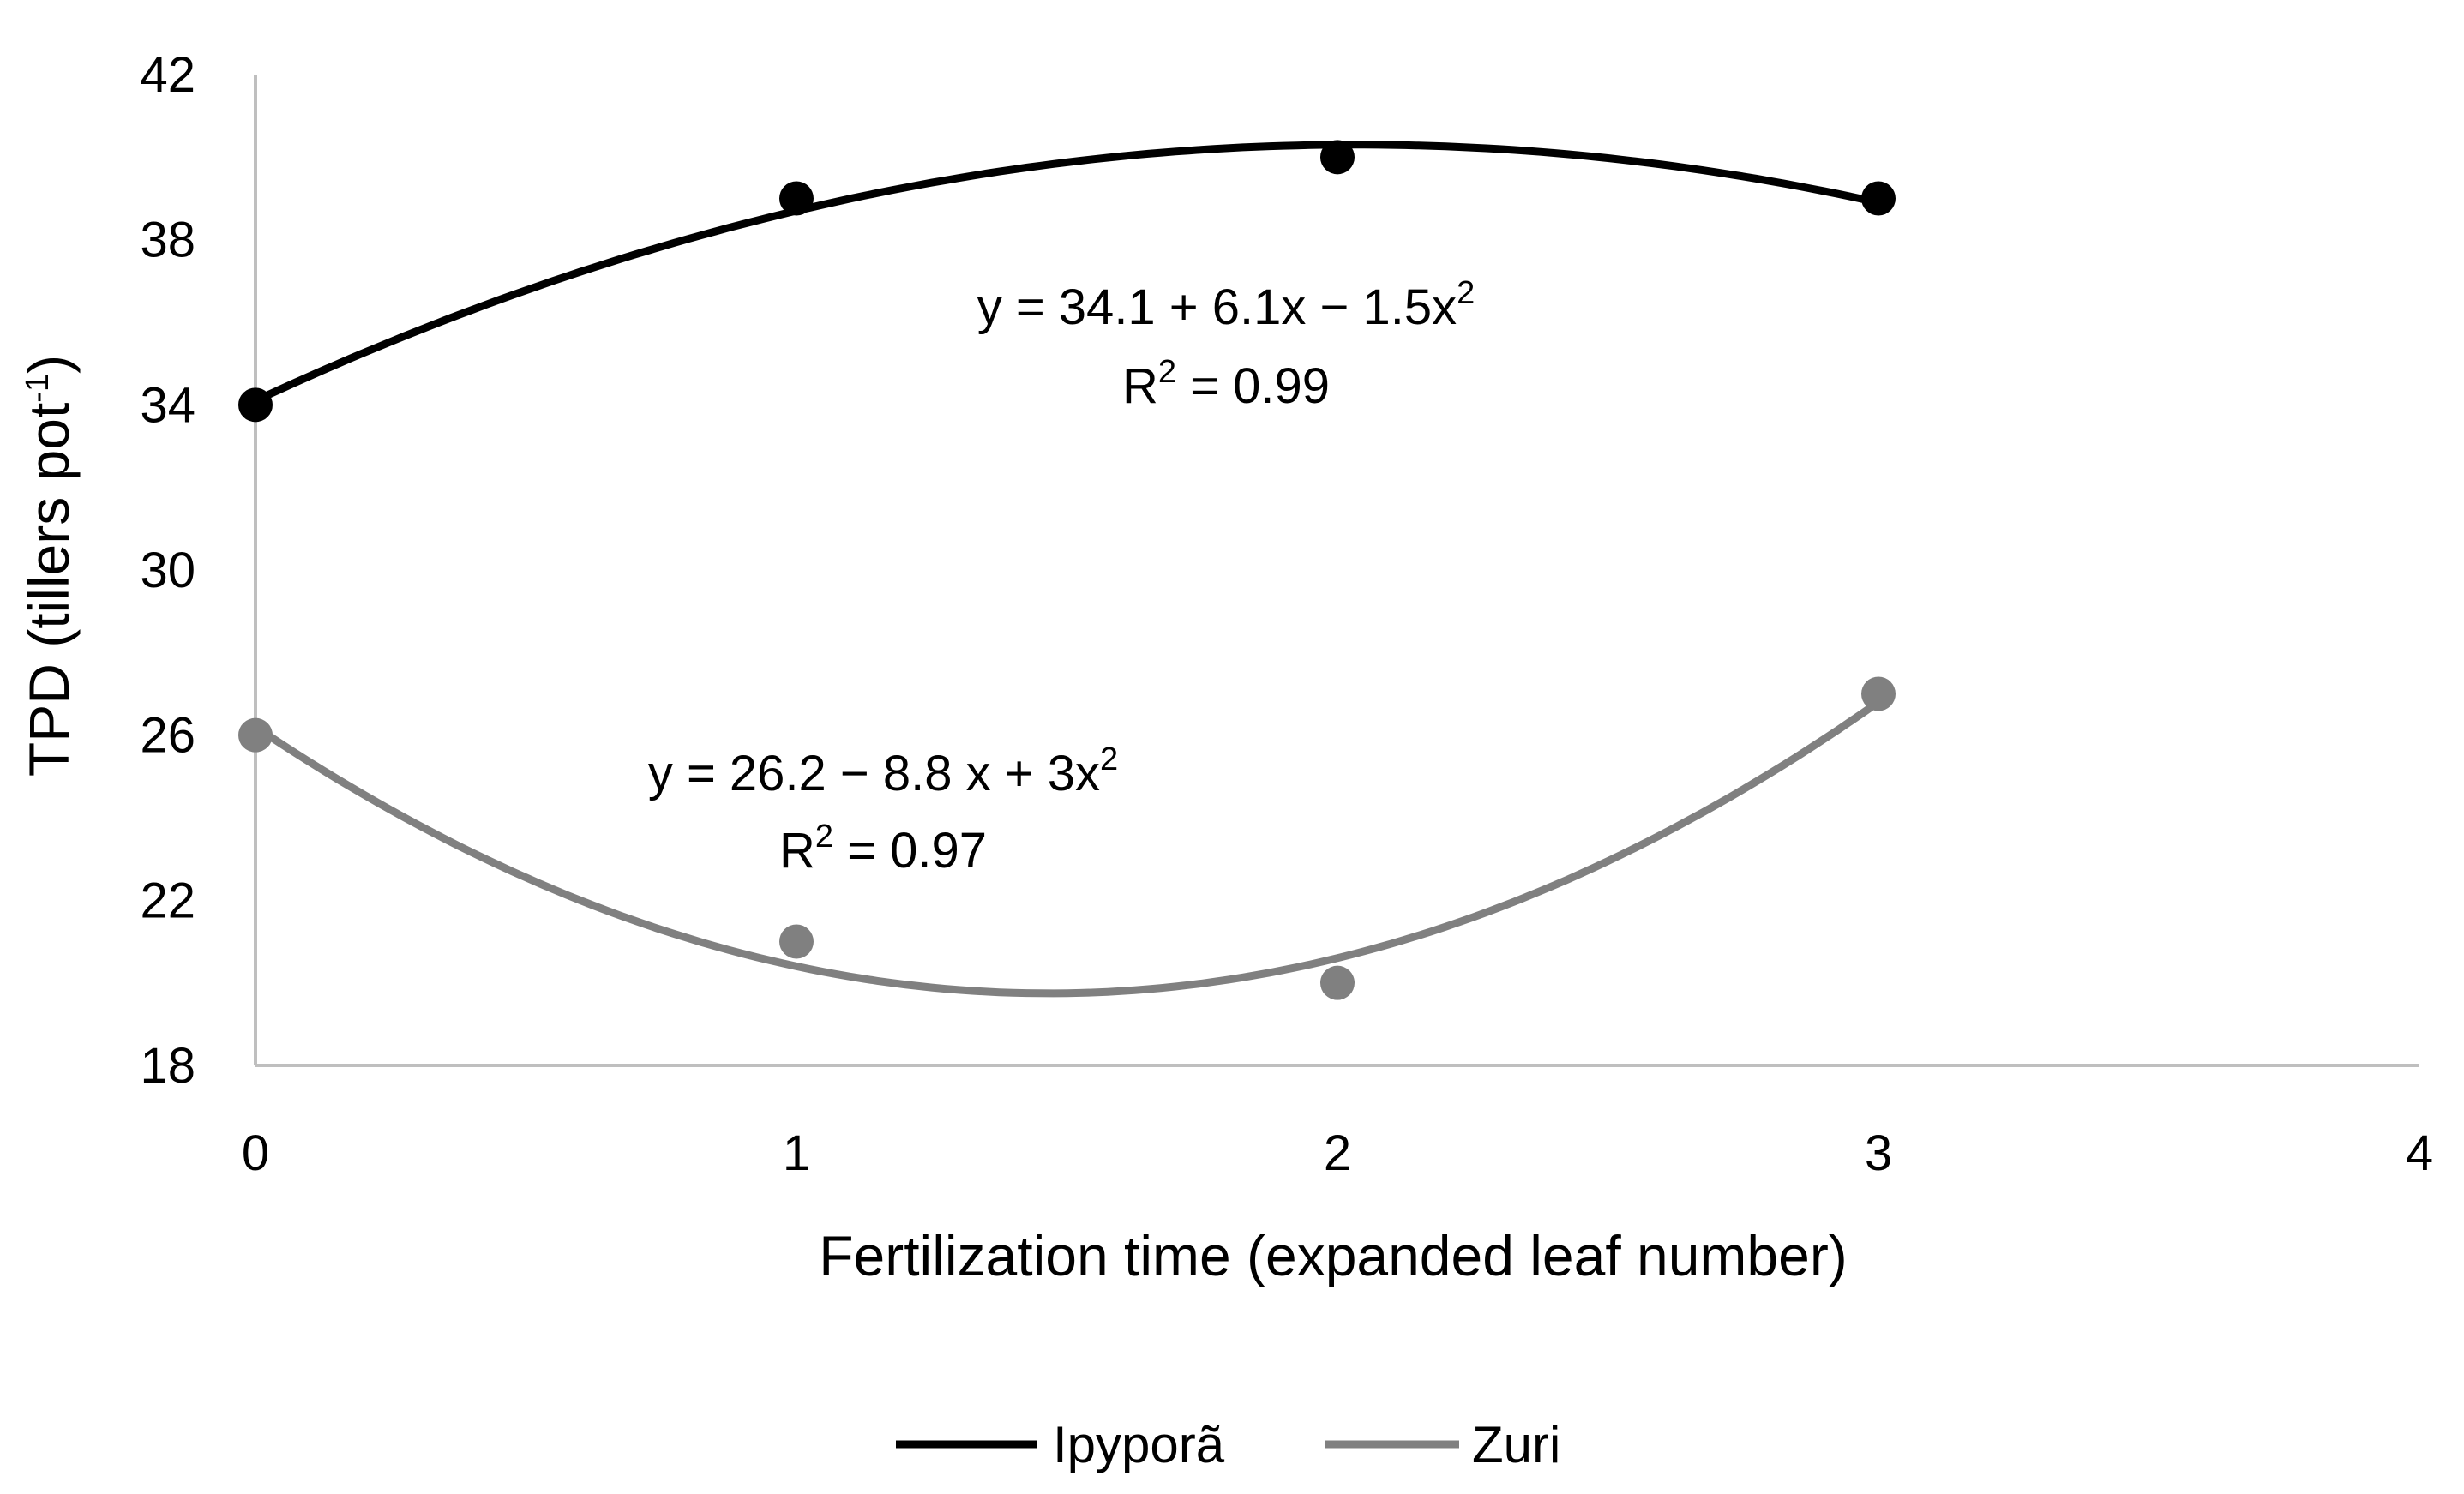  I want to click on r2-ipypora-sup: 2, so click(1167, 372).